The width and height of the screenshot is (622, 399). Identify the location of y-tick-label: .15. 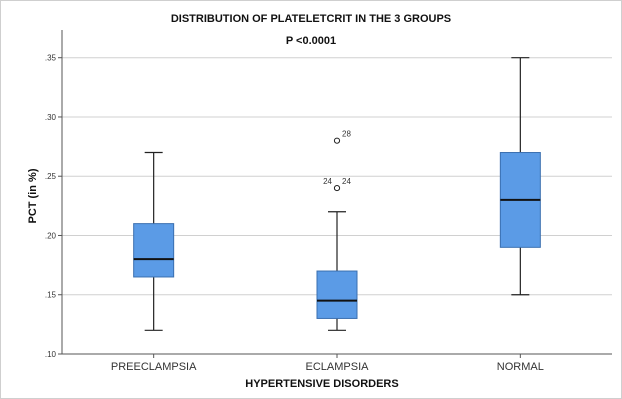
(51, 295).